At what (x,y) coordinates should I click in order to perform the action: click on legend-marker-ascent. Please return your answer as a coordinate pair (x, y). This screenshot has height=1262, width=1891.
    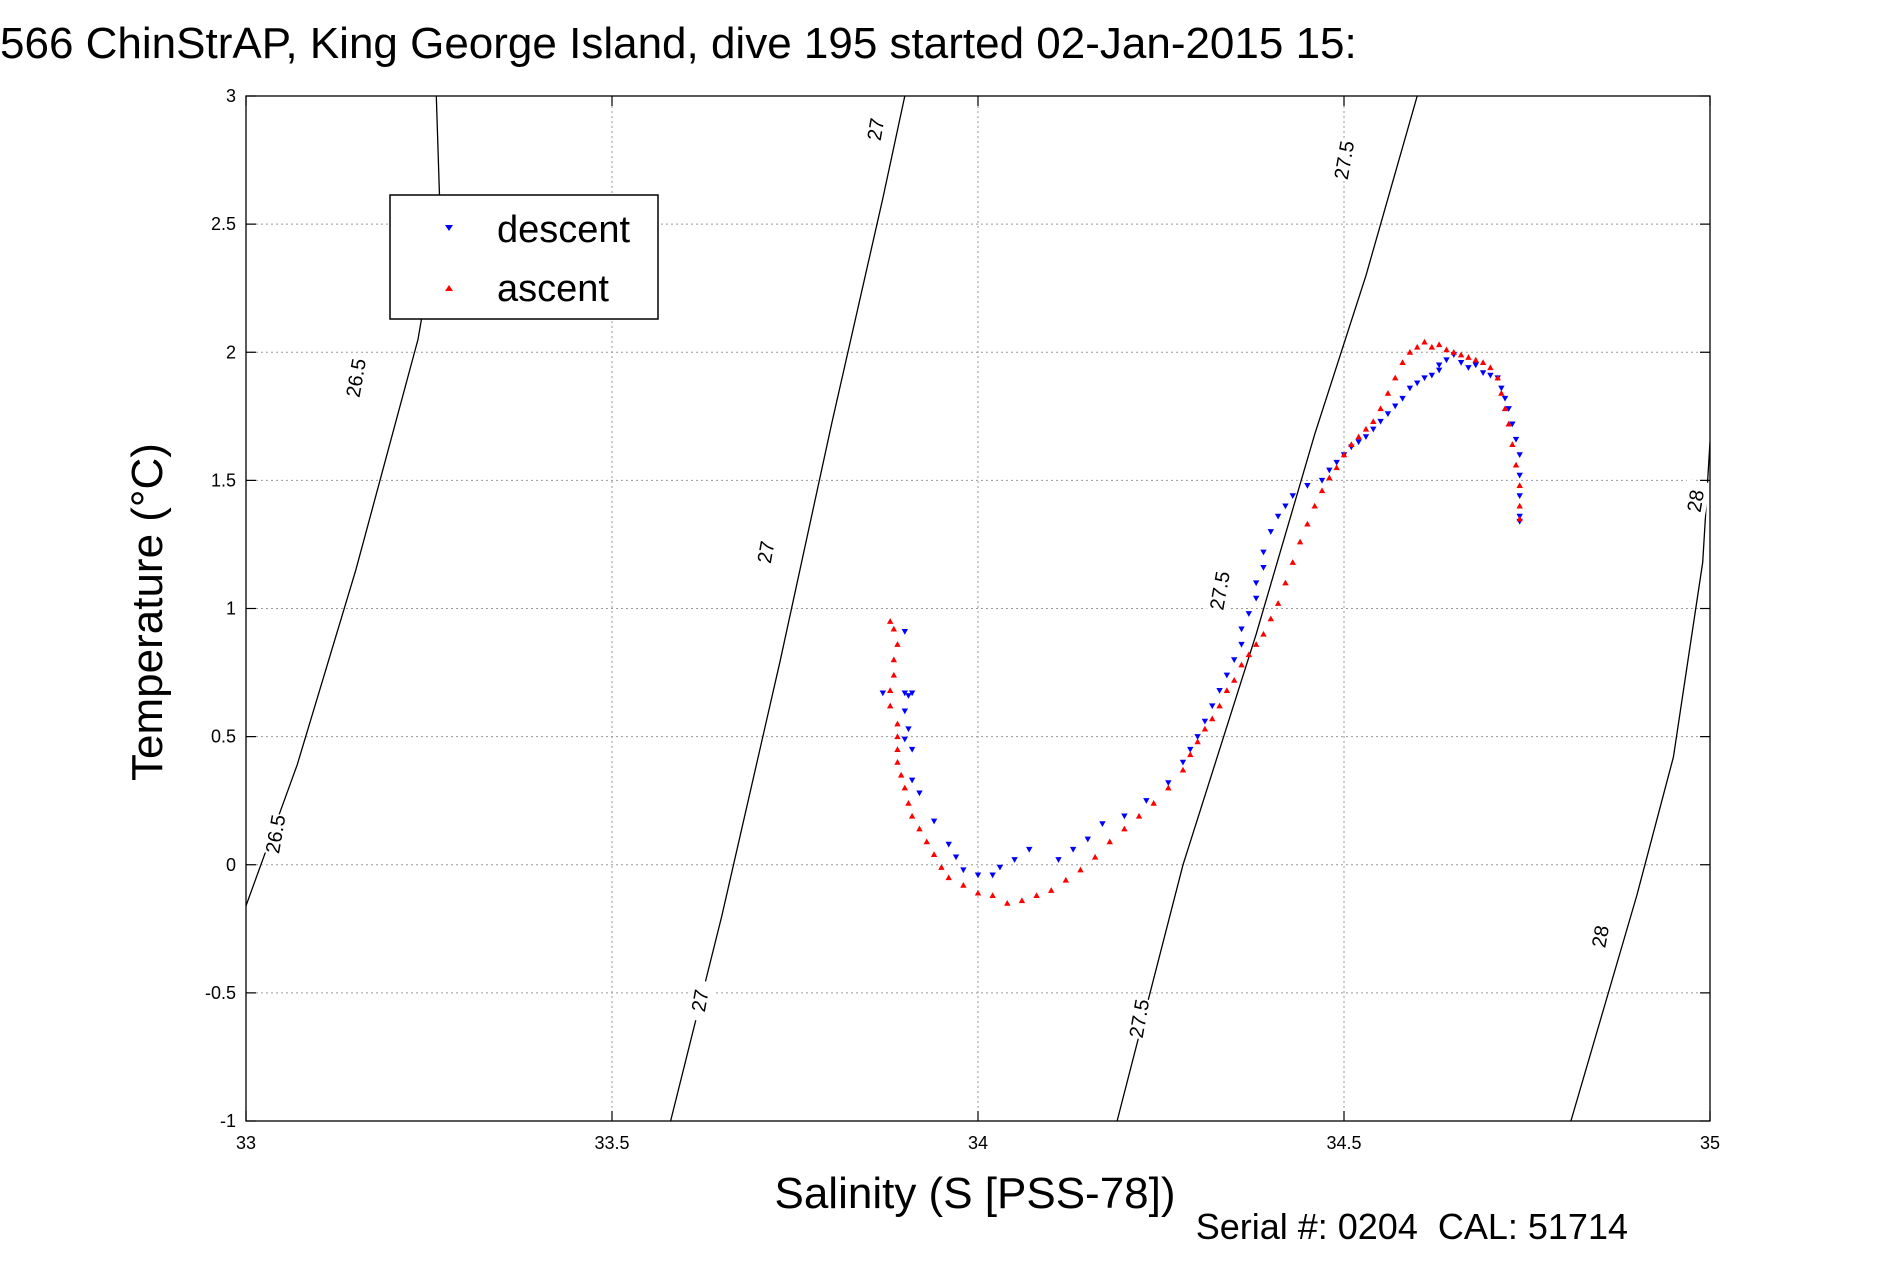
    Looking at the image, I should click on (449, 288).